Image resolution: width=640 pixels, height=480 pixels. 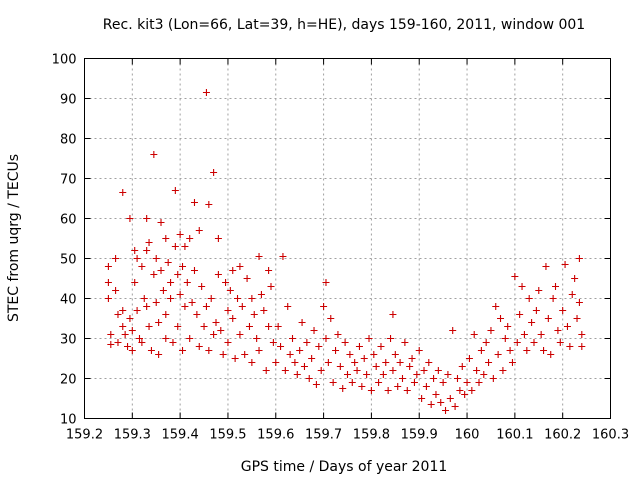 What do you see at coordinates (68, 340) in the screenshot?
I see `y-tick-label: 30` at bounding box center [68, 340].